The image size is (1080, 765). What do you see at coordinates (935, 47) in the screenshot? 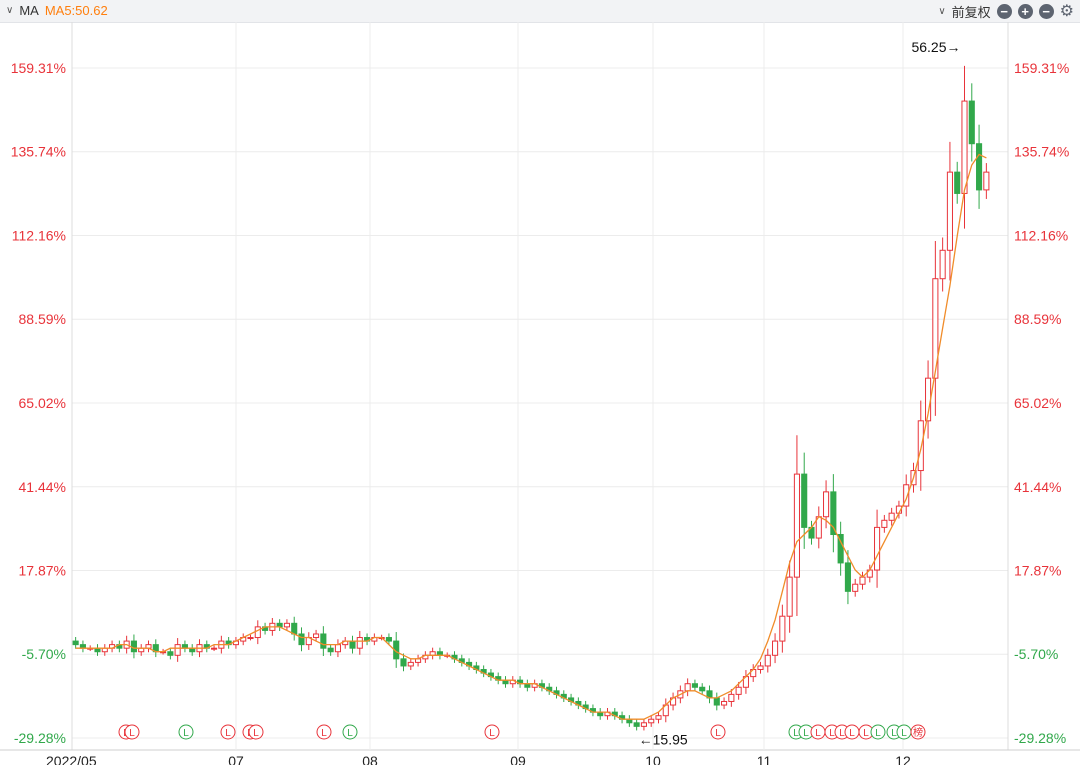
I see `annotation-high: 56.25→` at bounding box center [935, 47].